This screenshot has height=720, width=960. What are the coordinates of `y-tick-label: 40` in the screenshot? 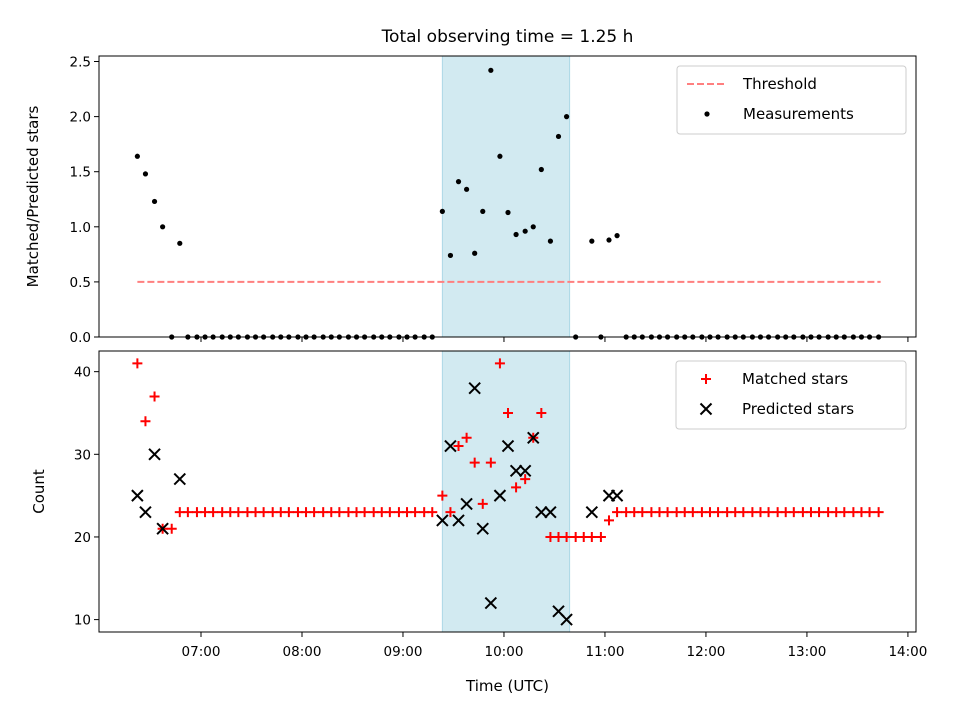 It's located at (82, 373).